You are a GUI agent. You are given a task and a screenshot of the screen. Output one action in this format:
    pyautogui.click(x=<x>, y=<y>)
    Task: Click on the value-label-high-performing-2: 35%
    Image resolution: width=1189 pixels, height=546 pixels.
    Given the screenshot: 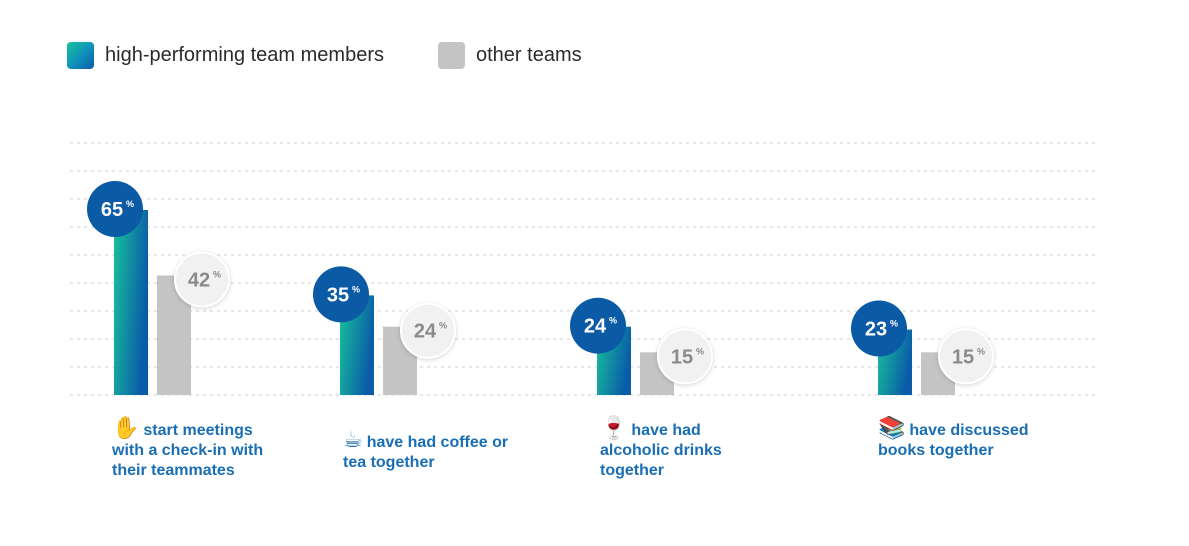 What is the action you would take?
    pyautogui.click(x=341, y=294)
    